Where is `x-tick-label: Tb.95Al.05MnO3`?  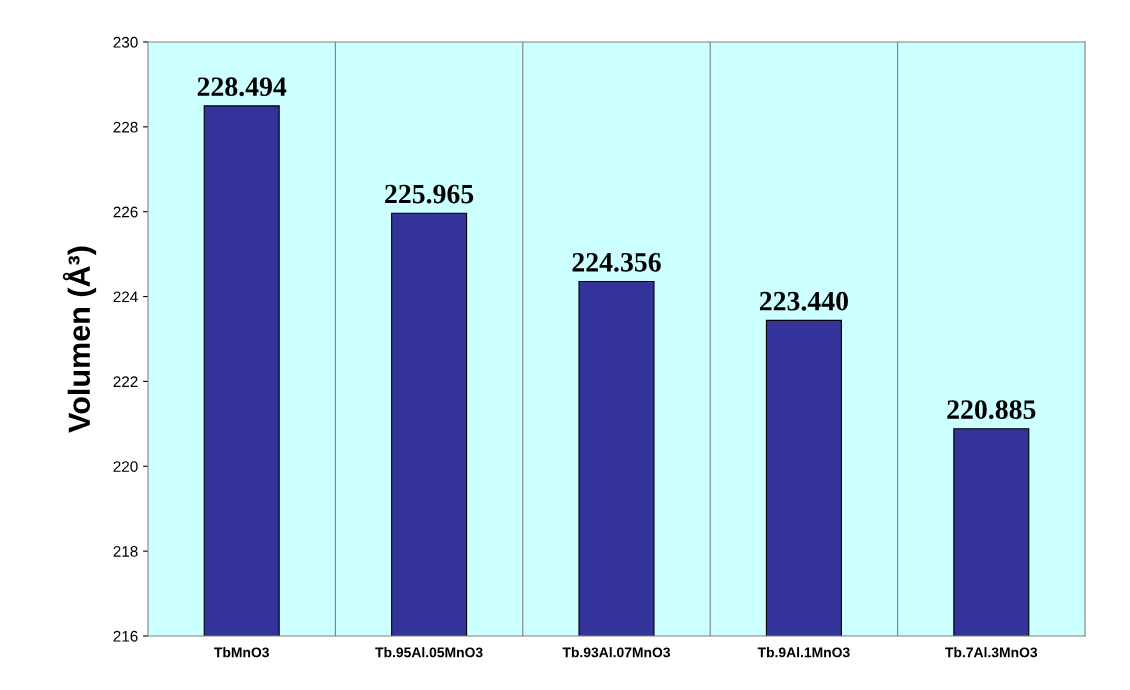 x-tick-label: Tb.95Al.05MnO3 is located at coordinates (429, 652).